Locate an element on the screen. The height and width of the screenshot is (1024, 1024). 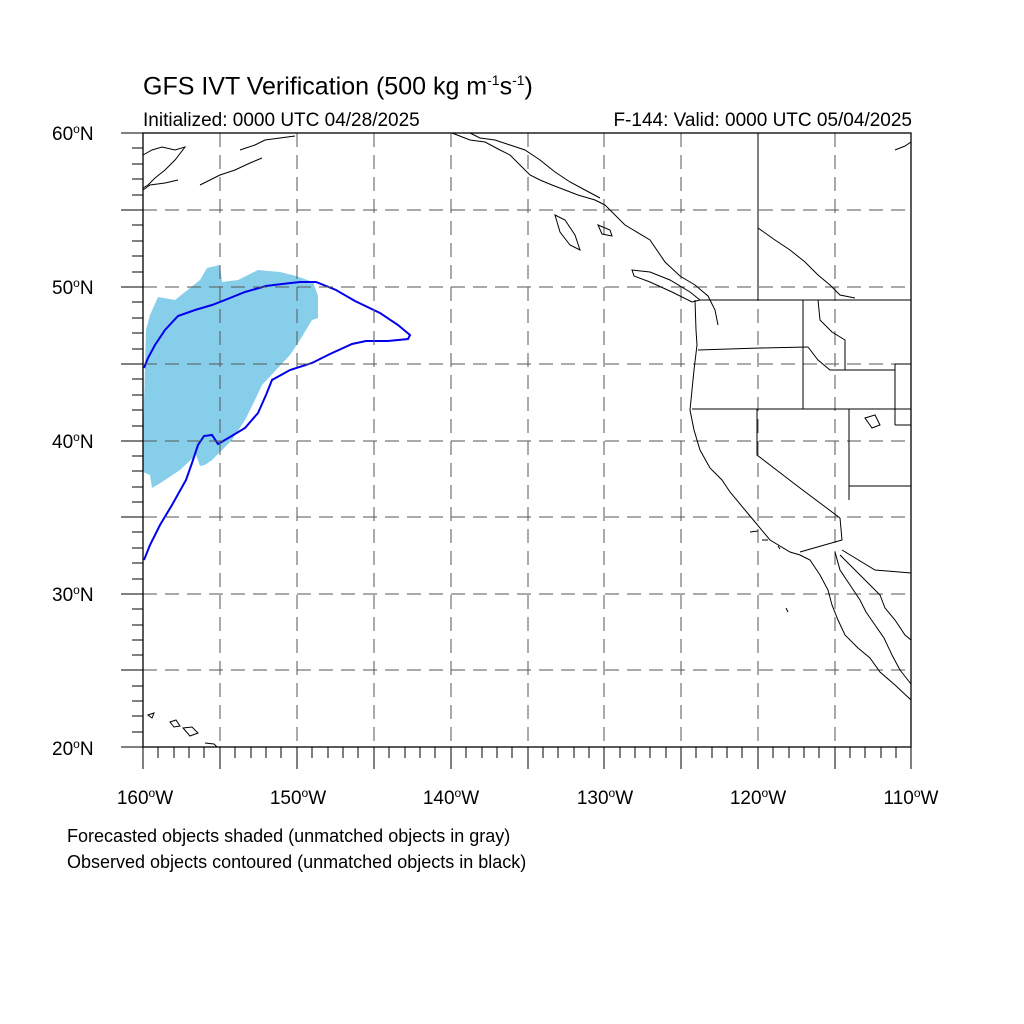
political-boundaries is located at coordinates (802, 353).